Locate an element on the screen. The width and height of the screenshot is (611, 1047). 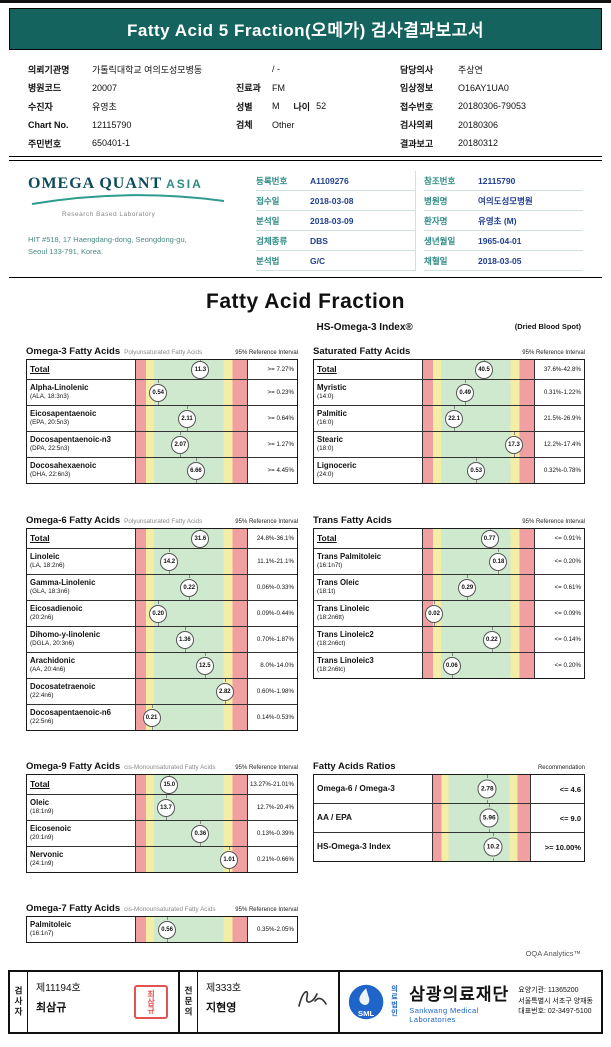
reference-value: >= 4.45% is located at coordinates (281, 470).